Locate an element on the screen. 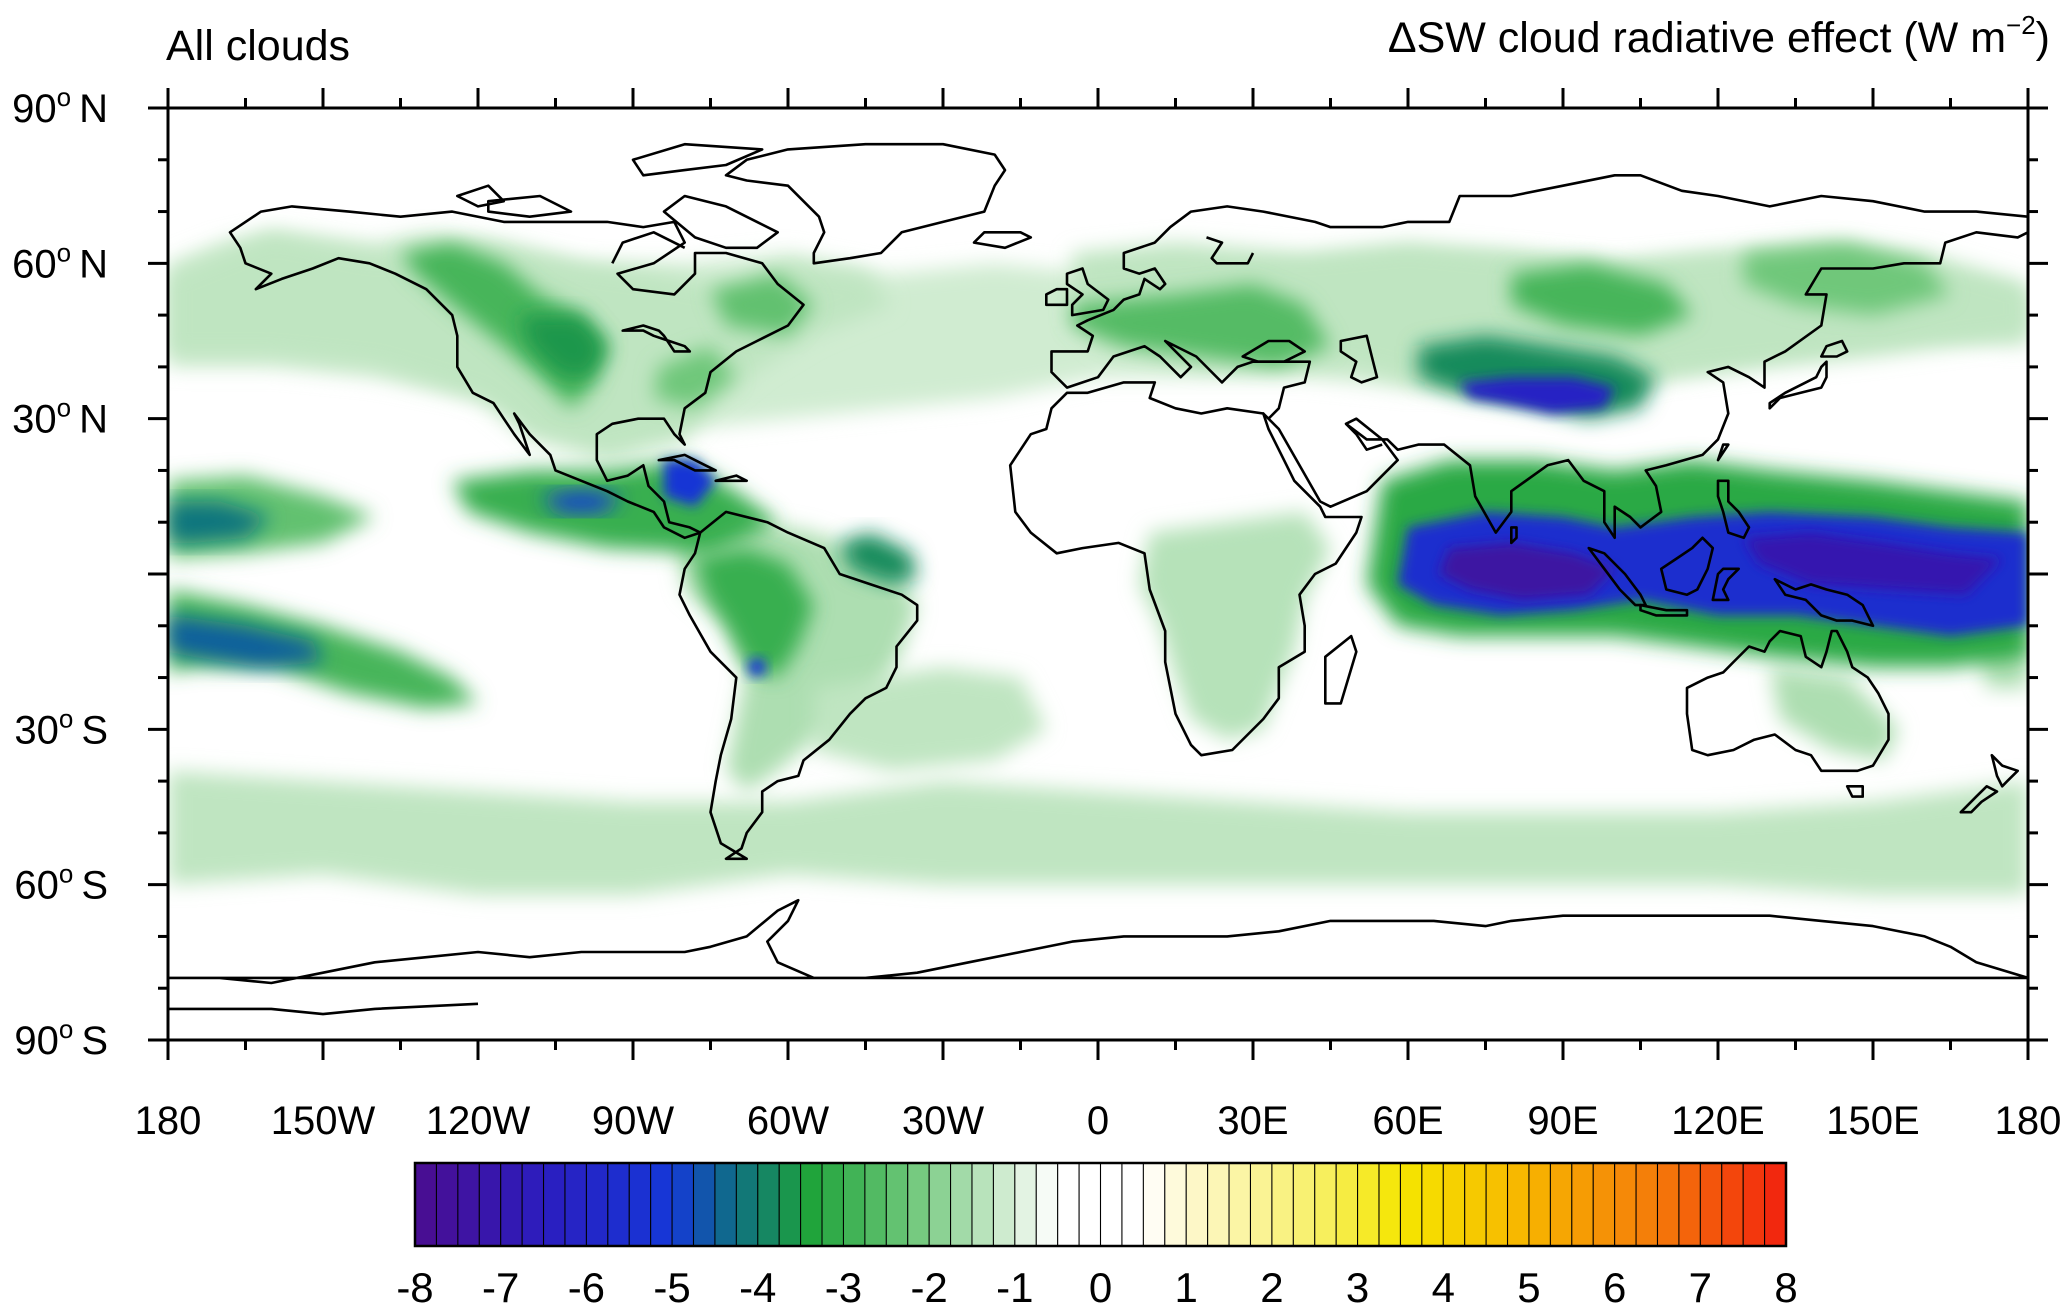 The image size is (2067, 1307). colorbar is located at coordinates (1100, 1204).